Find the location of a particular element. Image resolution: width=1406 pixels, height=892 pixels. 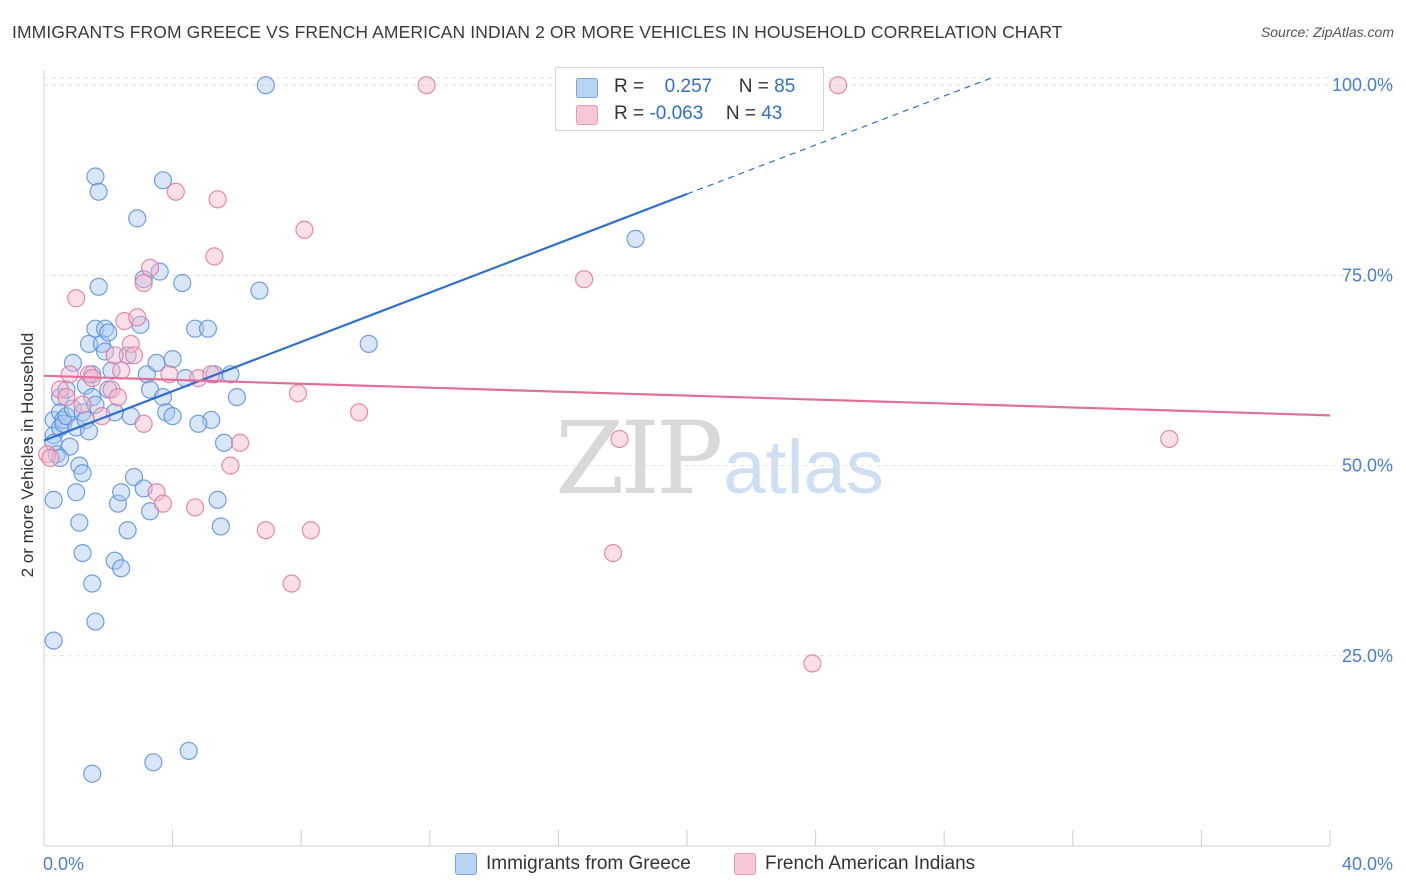

legend-swatch-greece is located at coordinates (466, 864).